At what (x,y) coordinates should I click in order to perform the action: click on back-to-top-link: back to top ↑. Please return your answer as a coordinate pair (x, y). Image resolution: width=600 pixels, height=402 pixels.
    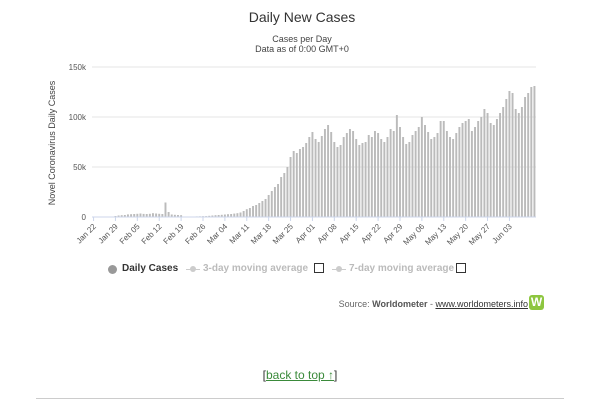
    Looking at the image, I should click on (300, 375).